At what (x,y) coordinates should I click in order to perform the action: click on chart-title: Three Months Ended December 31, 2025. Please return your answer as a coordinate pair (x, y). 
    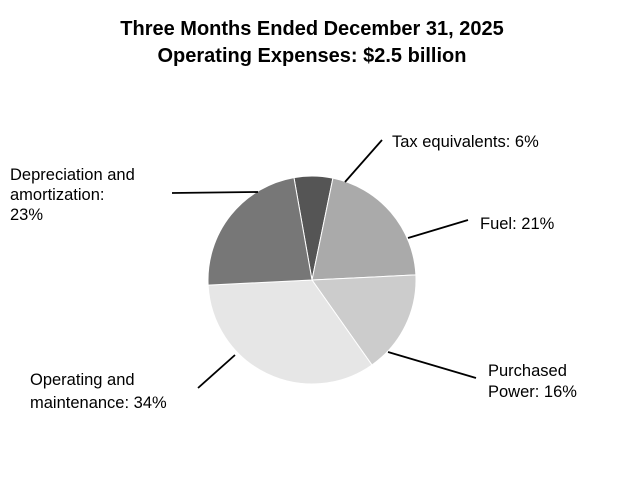
    Looking at the image, I should click on (311, 29).